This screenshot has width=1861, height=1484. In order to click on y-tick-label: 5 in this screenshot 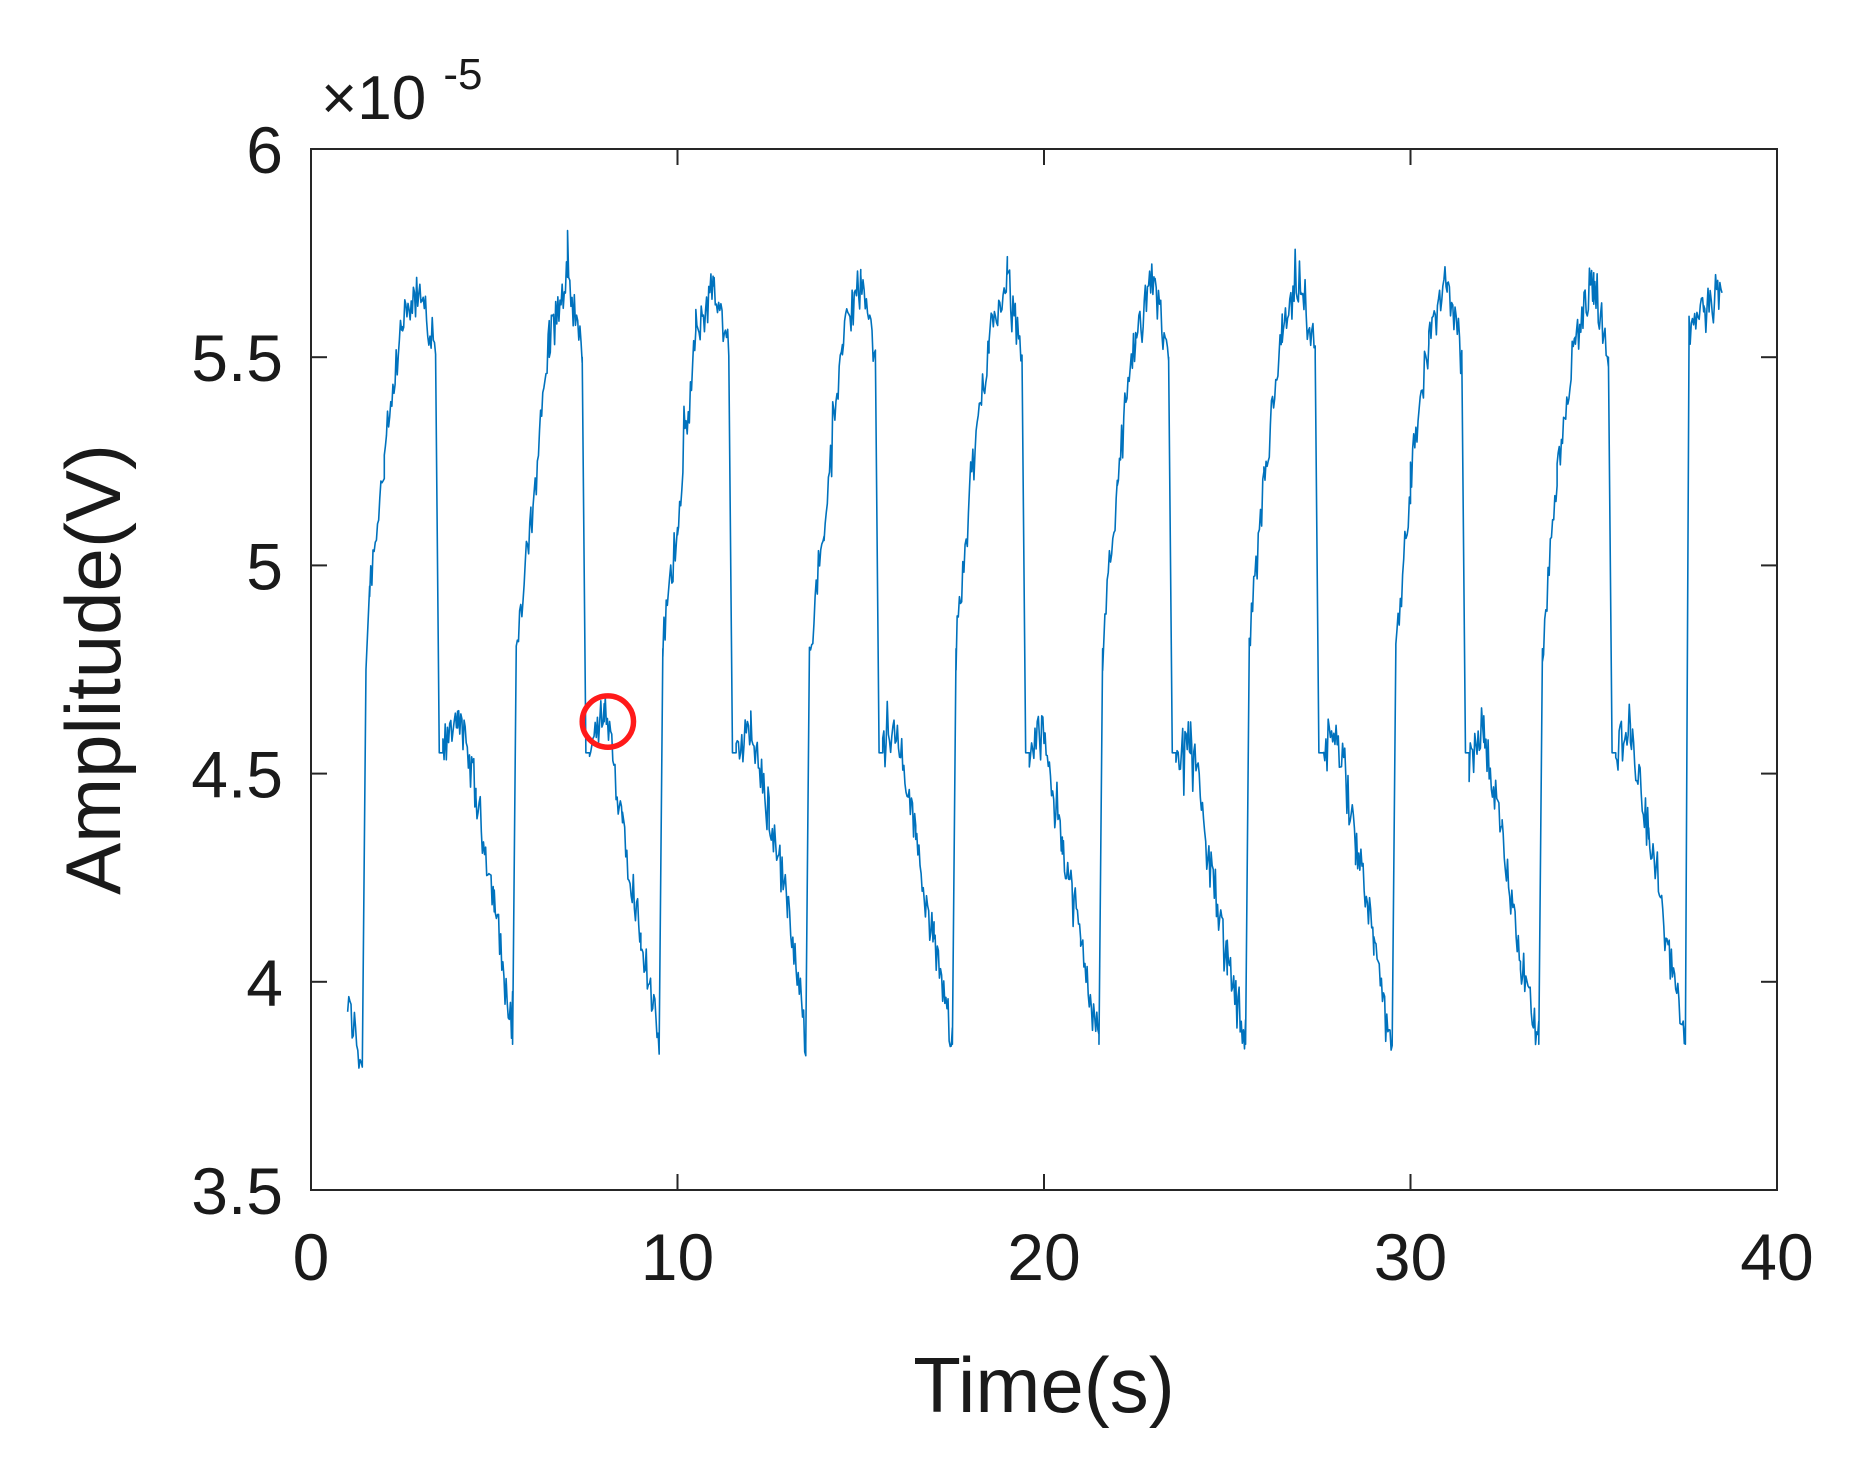, I will do `click(264, 566)`.